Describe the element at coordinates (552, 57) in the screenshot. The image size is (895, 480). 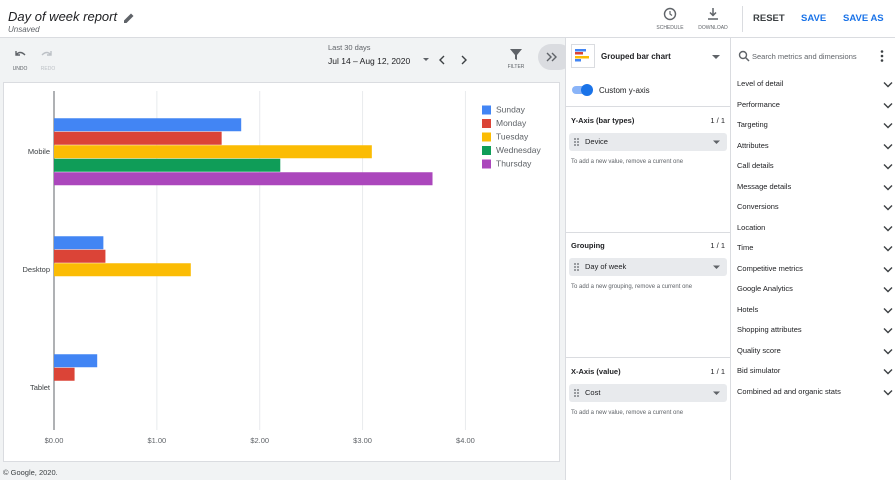
I see `collapse-button` at that location.